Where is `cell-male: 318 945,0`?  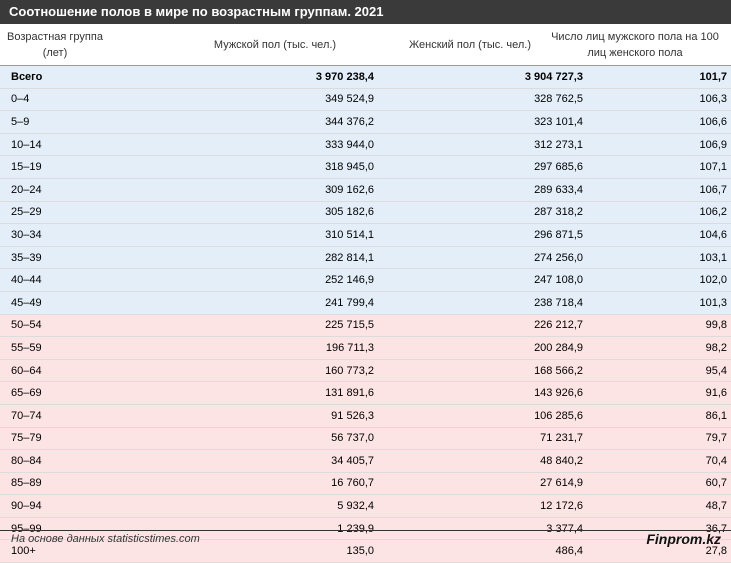 cell-male: 318 945,0 is located at coordinates (252, 167).